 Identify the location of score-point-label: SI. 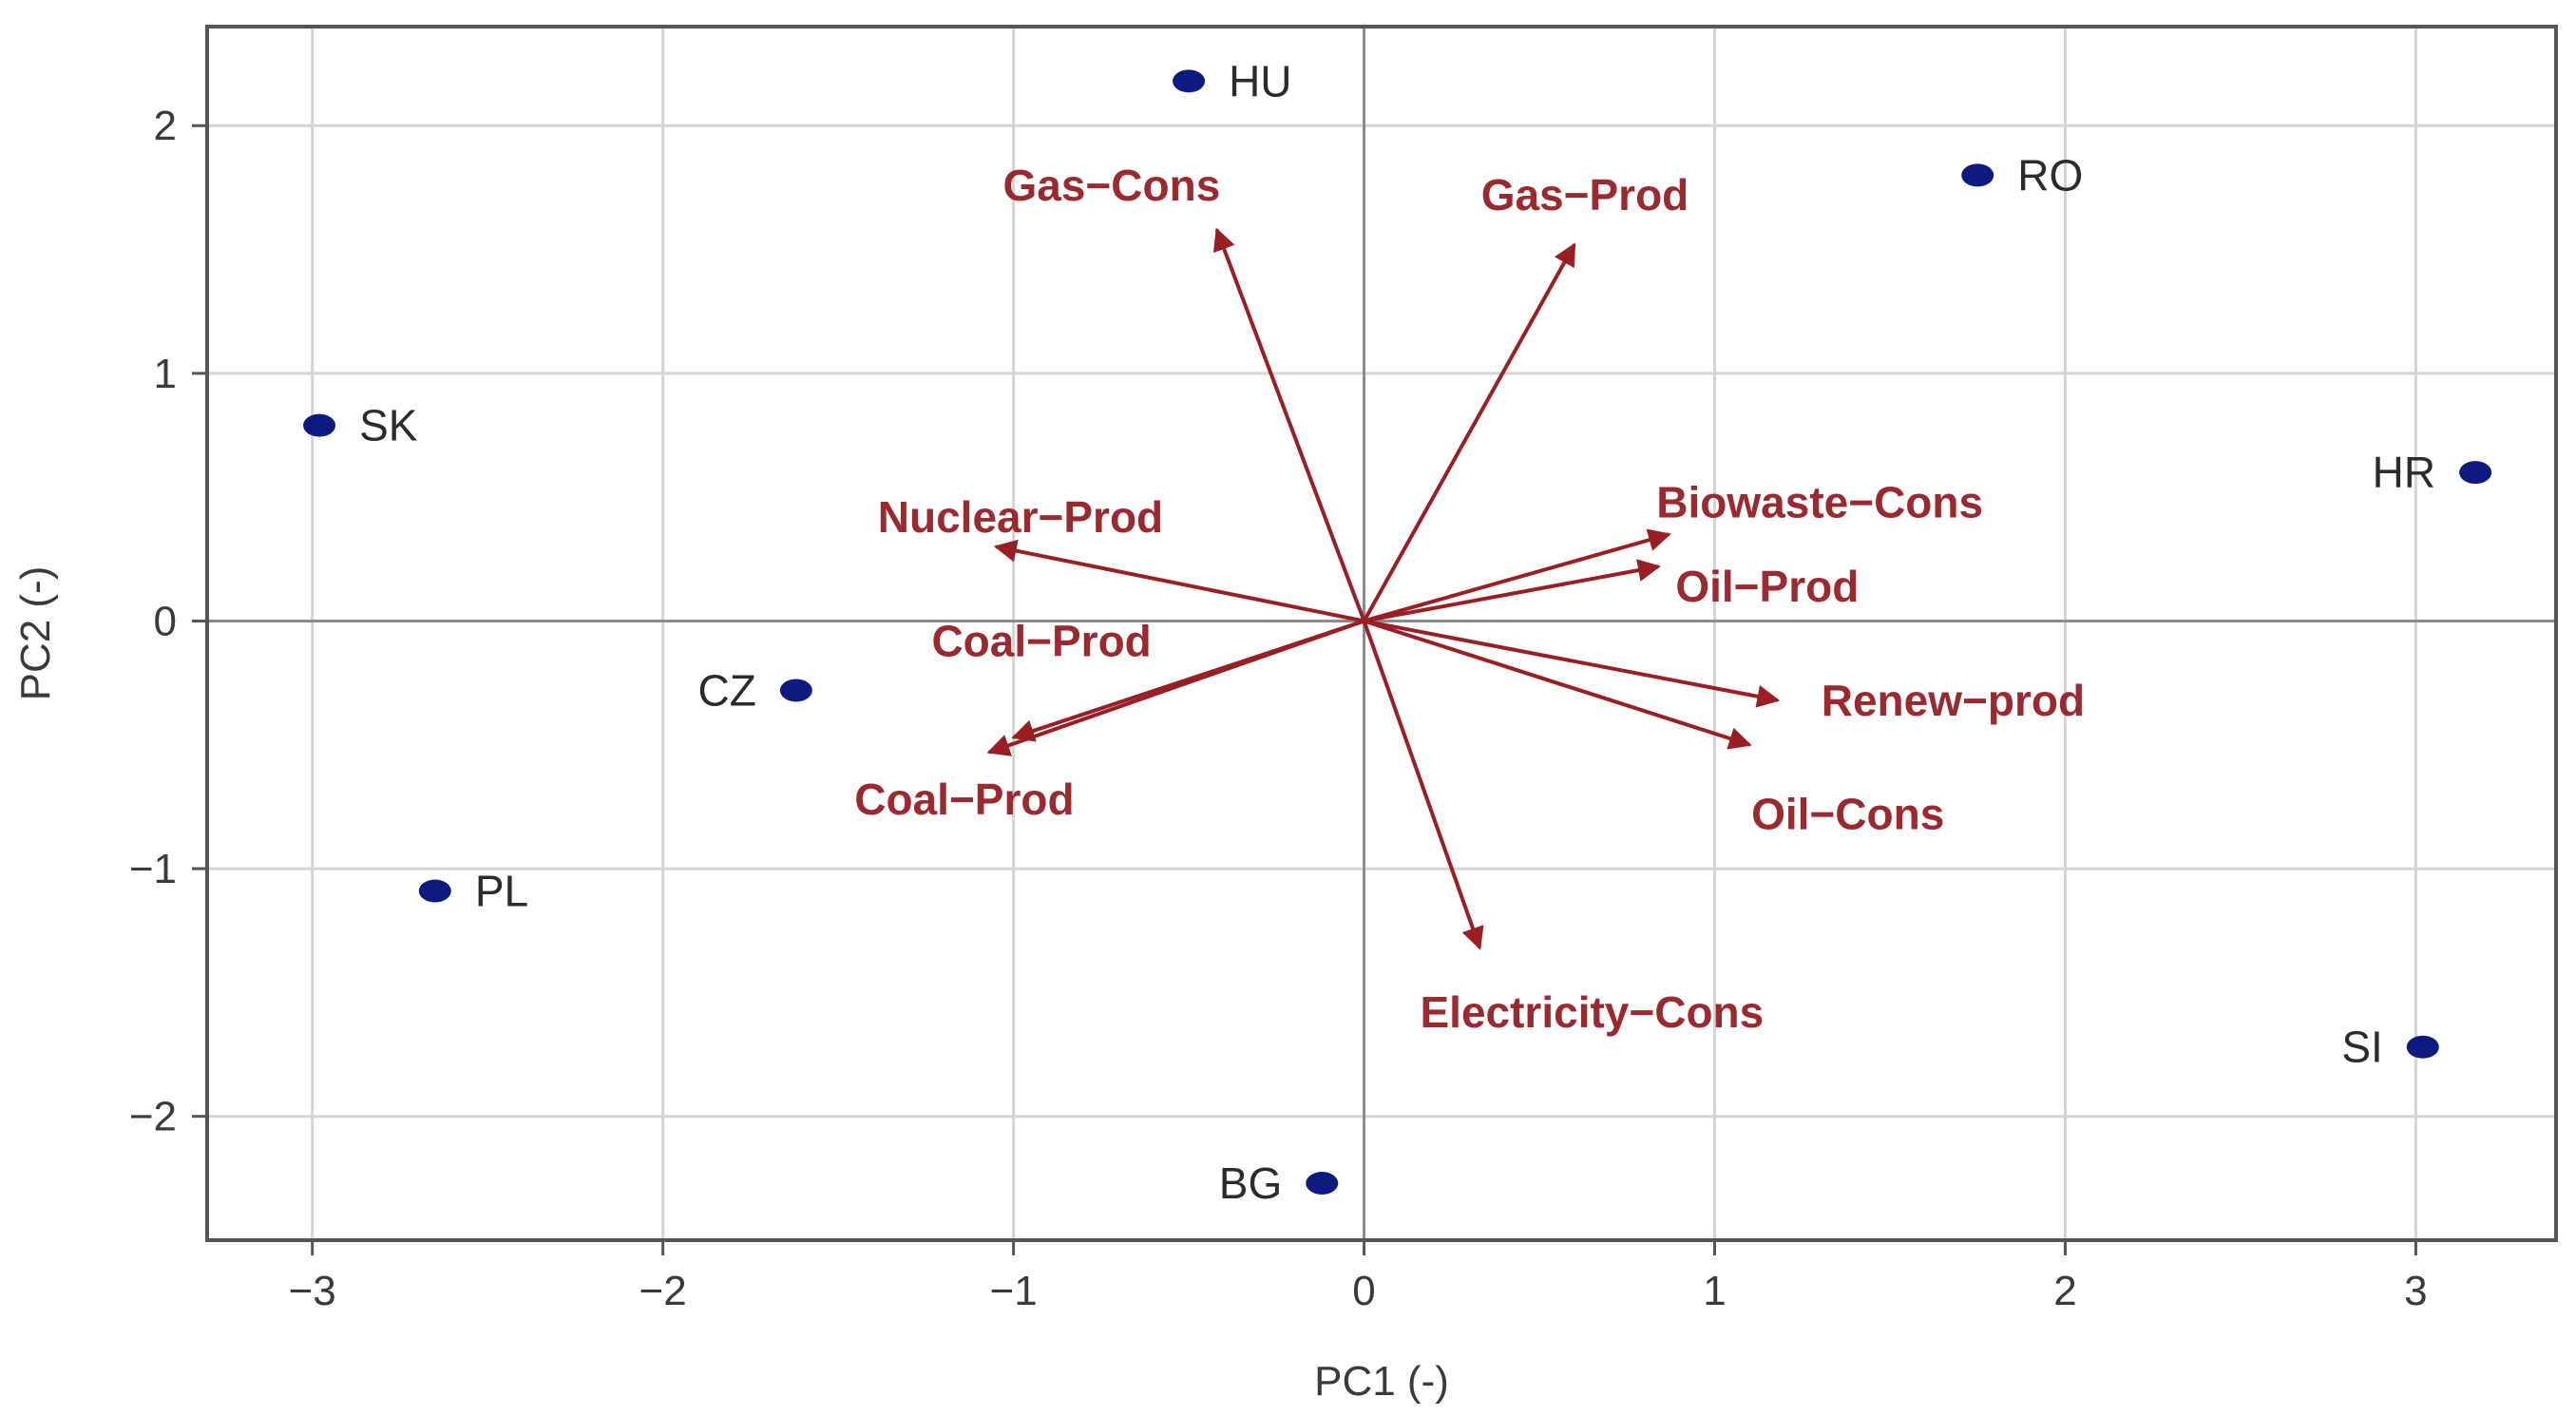
(2361, 1047).